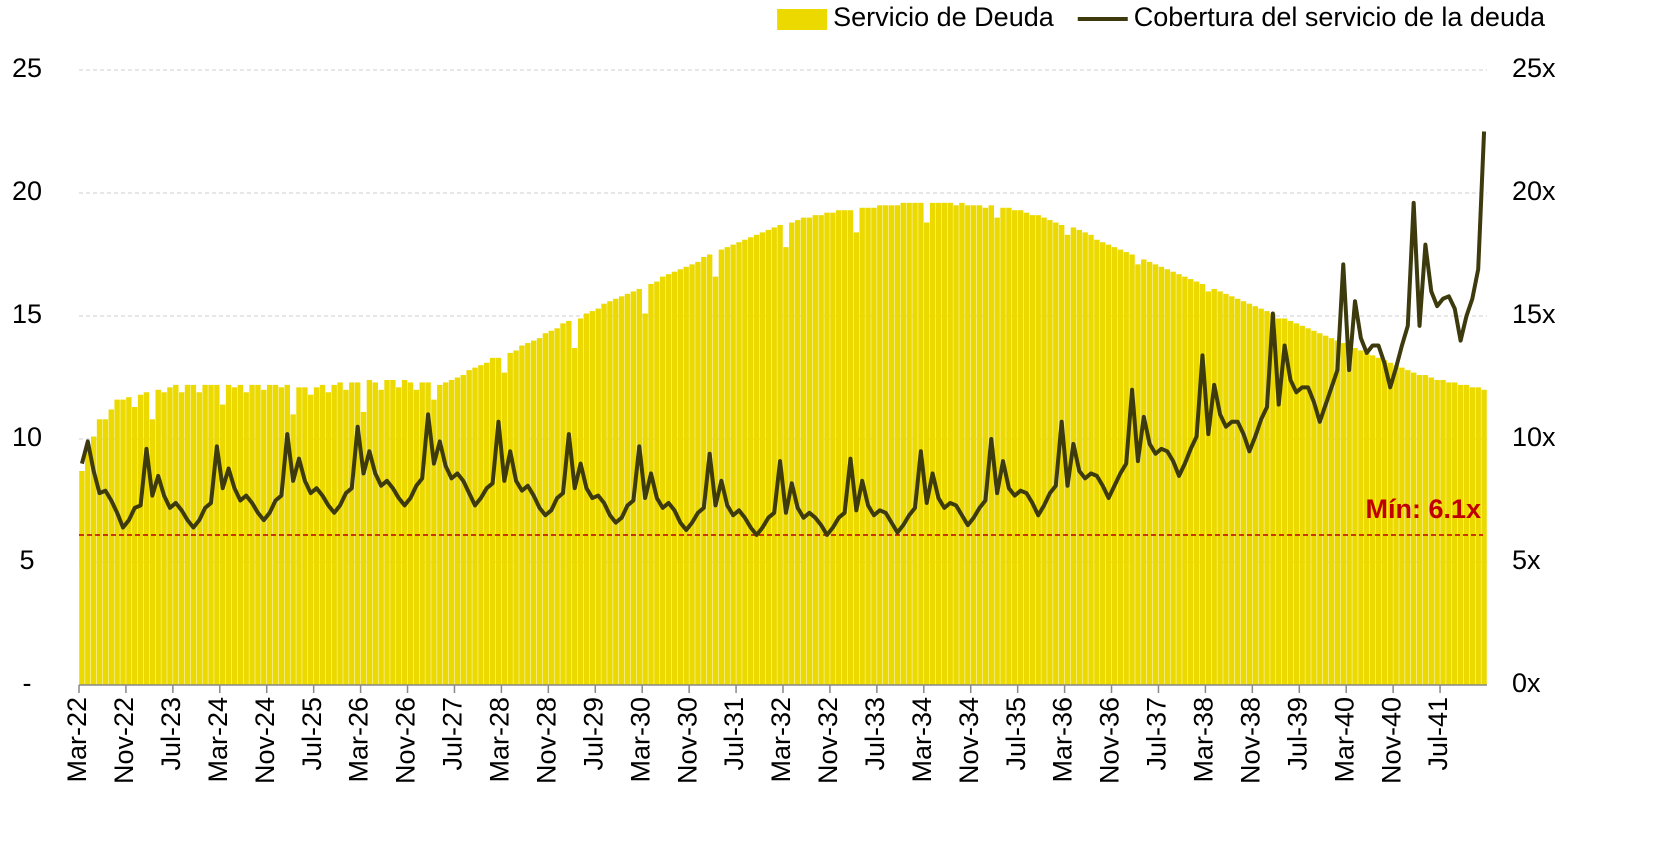 The width and height of the screenshot is (1655, 845). I want to click on y-tick-label: 20, so click(27, 191).